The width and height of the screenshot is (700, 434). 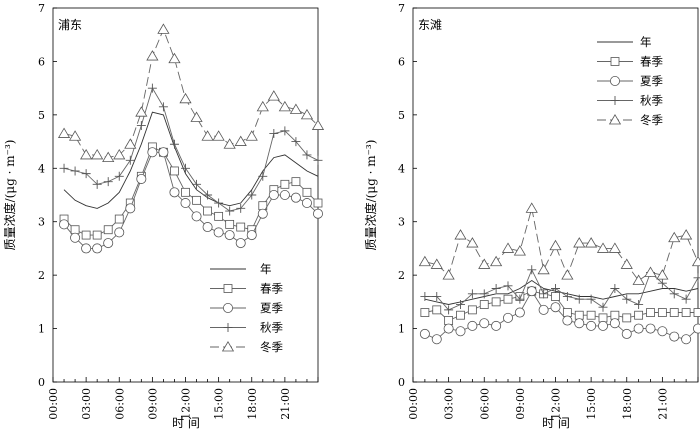 I want to click on legend-label: 春季, so click(x=271, y=289).